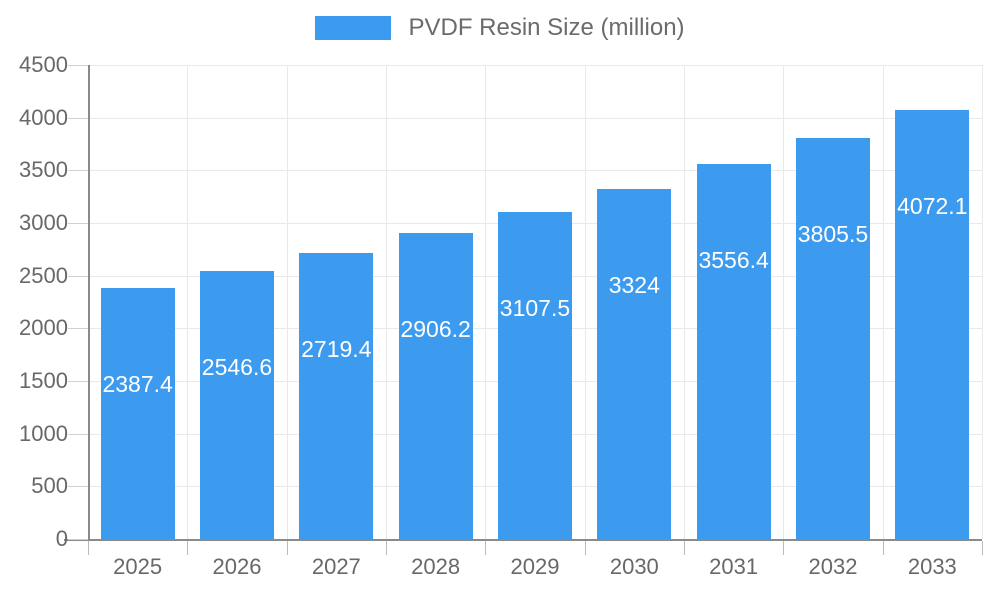 This screenshot has height=600, width=1000. Describe the element at coordinates (833, 566) in the screenshot. I see `x-axis-tick-label: 2032` at that location.